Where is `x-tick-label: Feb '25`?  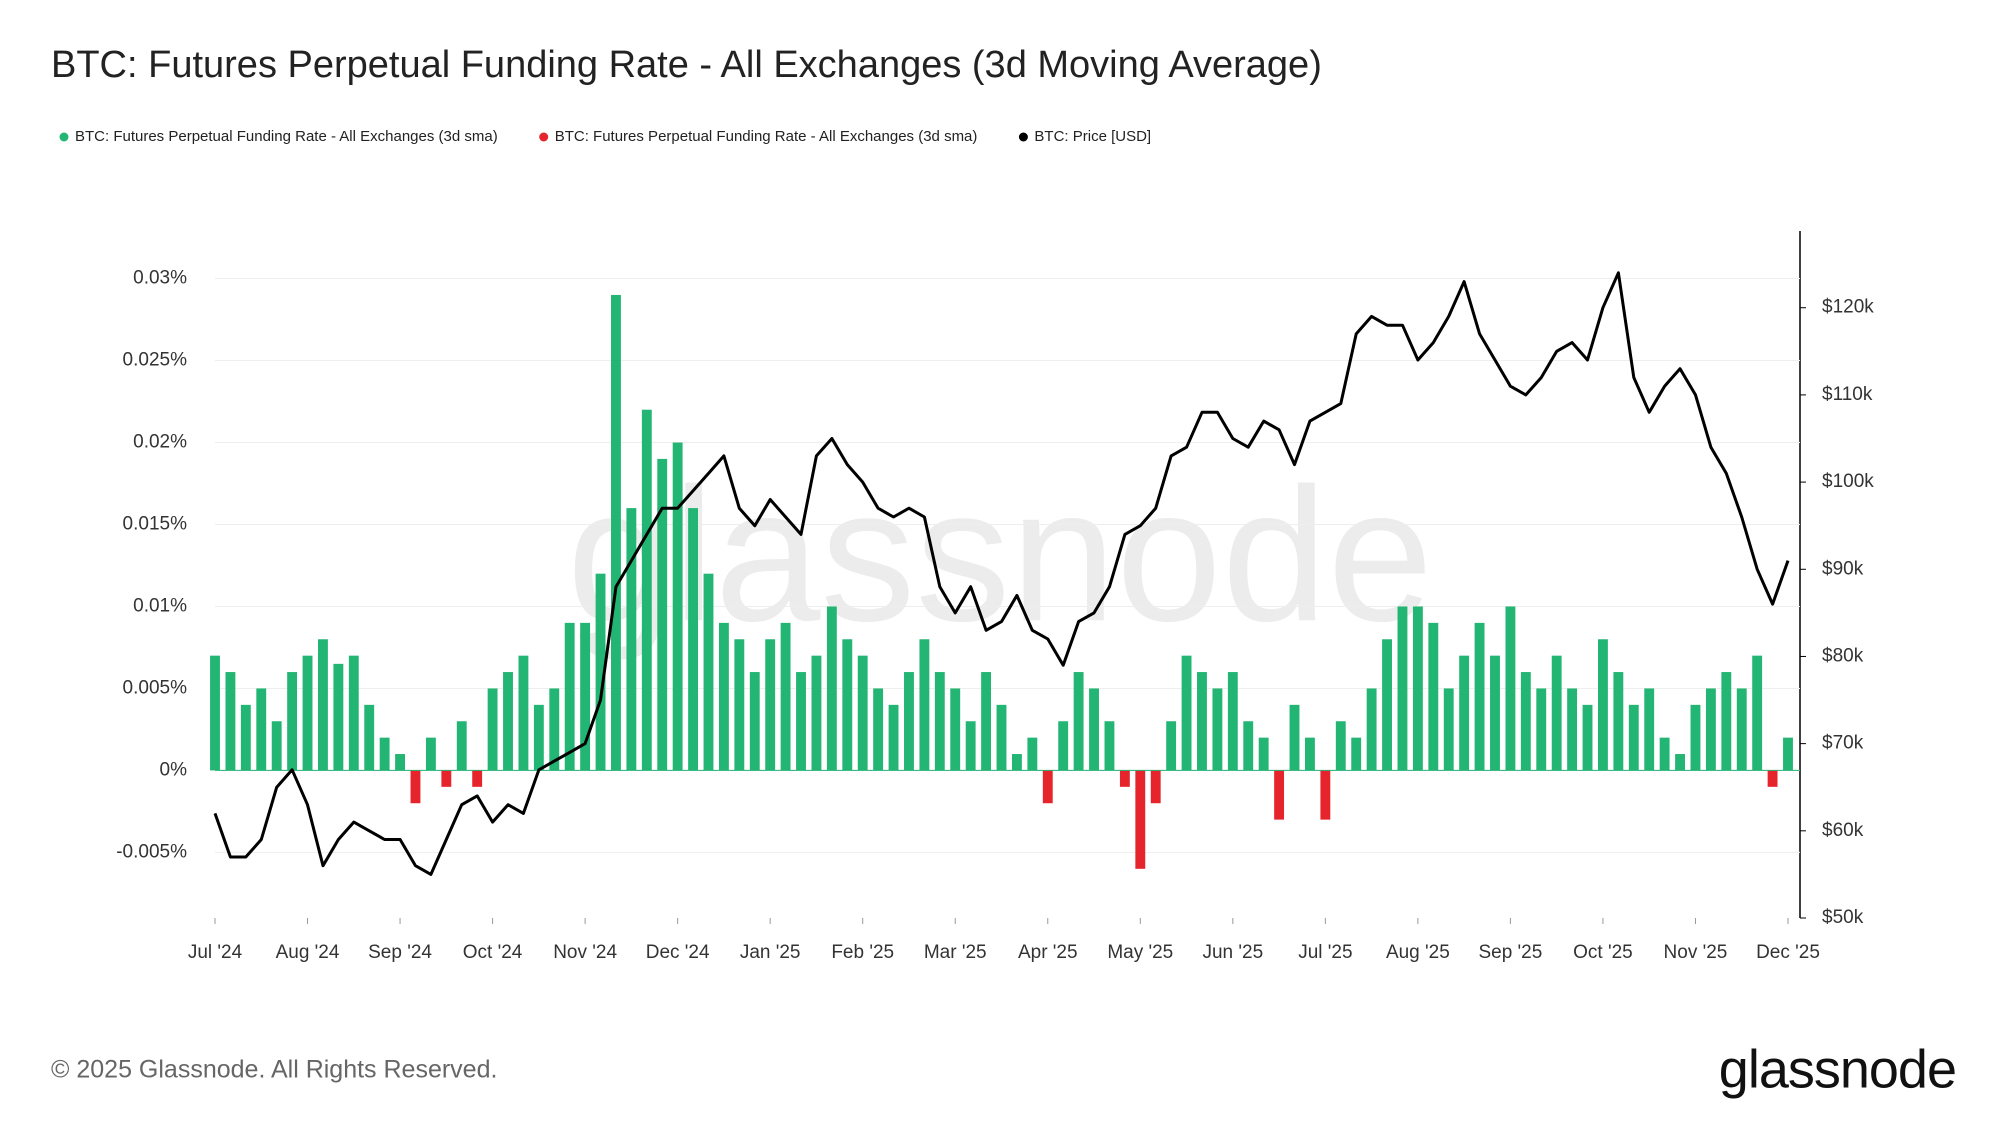 x-tick-label: Feb '25 is located at coordinates (862, 952).